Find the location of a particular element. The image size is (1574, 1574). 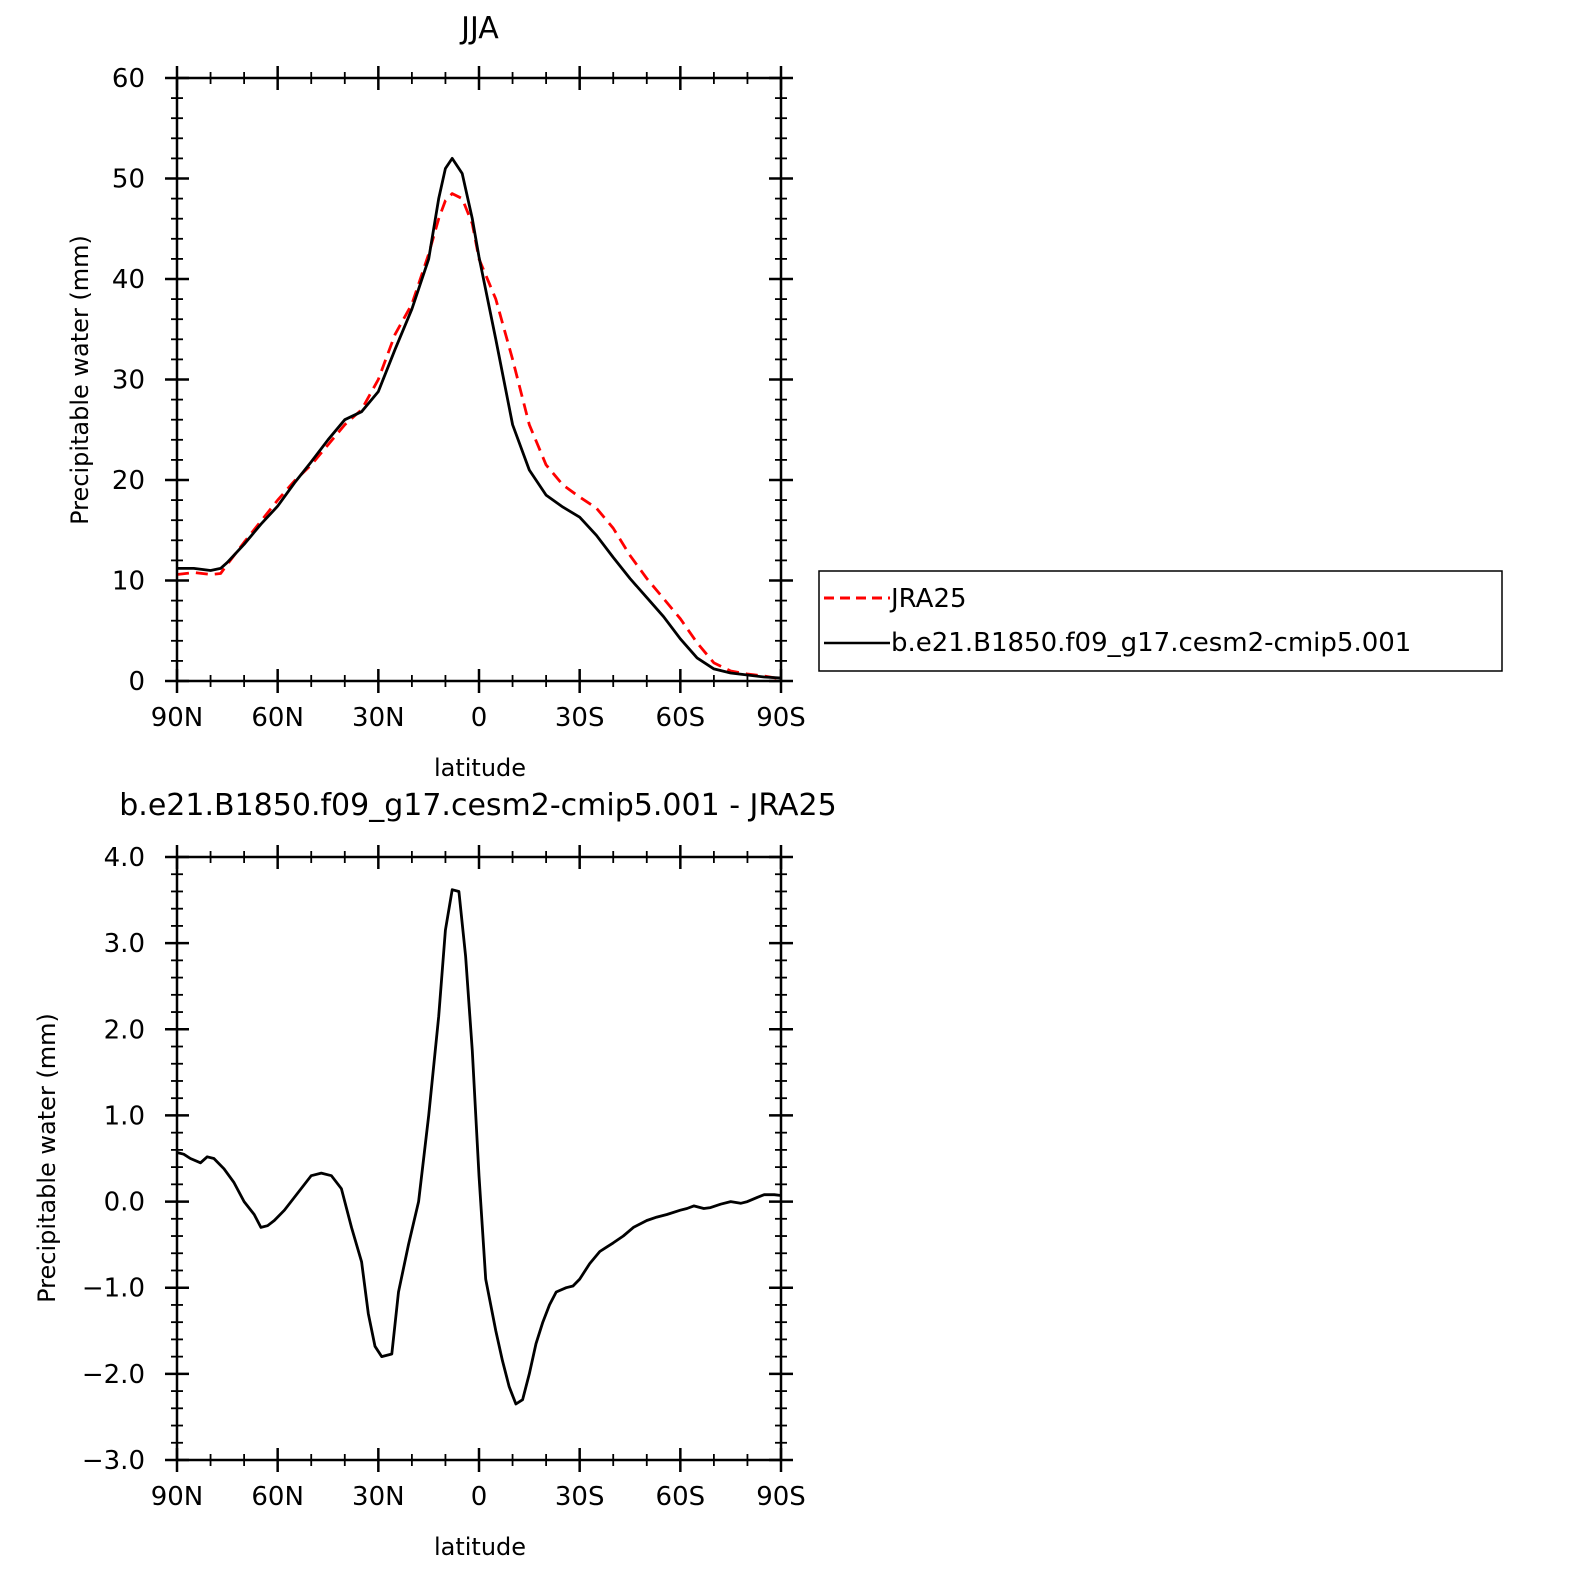

legend-label-jra25: JRA25 is located at coordinates (928, 599).